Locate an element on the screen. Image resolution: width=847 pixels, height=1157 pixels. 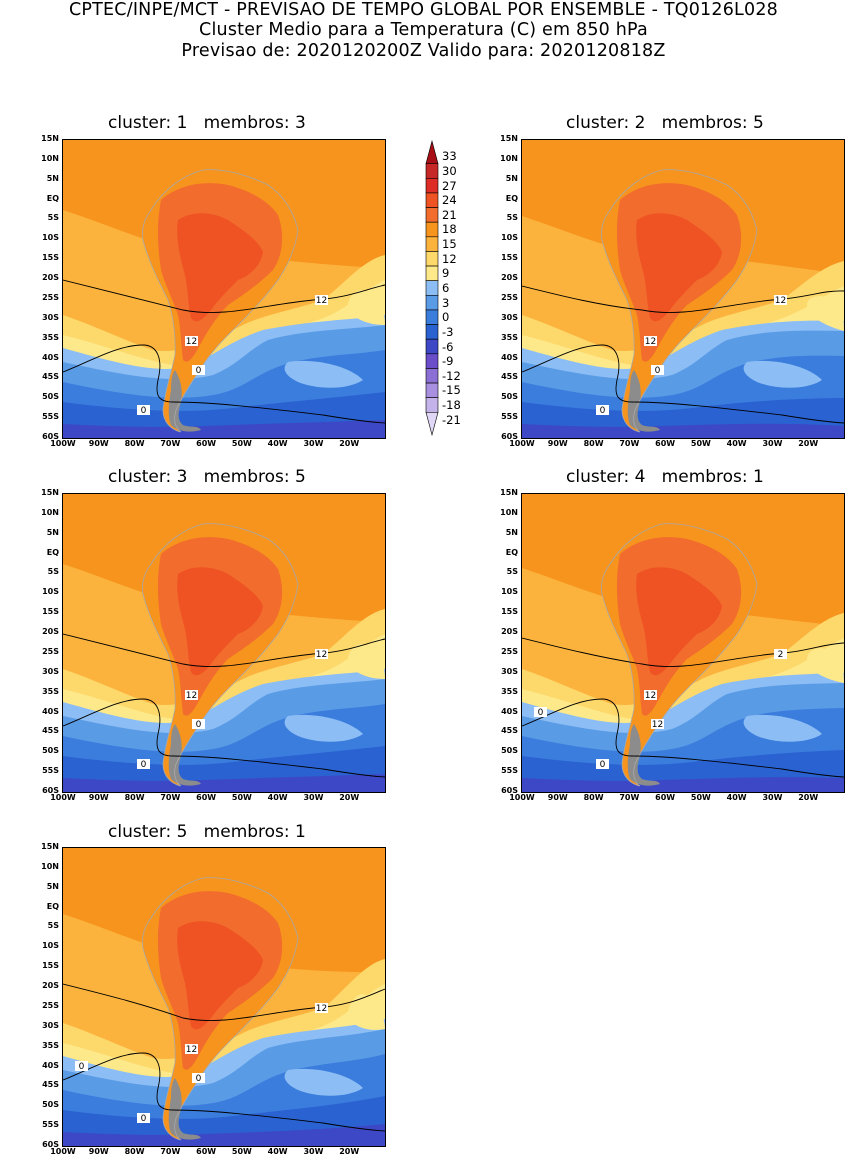
temperature-colorbar: 33 30 27 24 21 18 15 12 9 6 3 0 -3 -6 -9 -12 -15 -18 -21 is located at coordinates (454, 289).